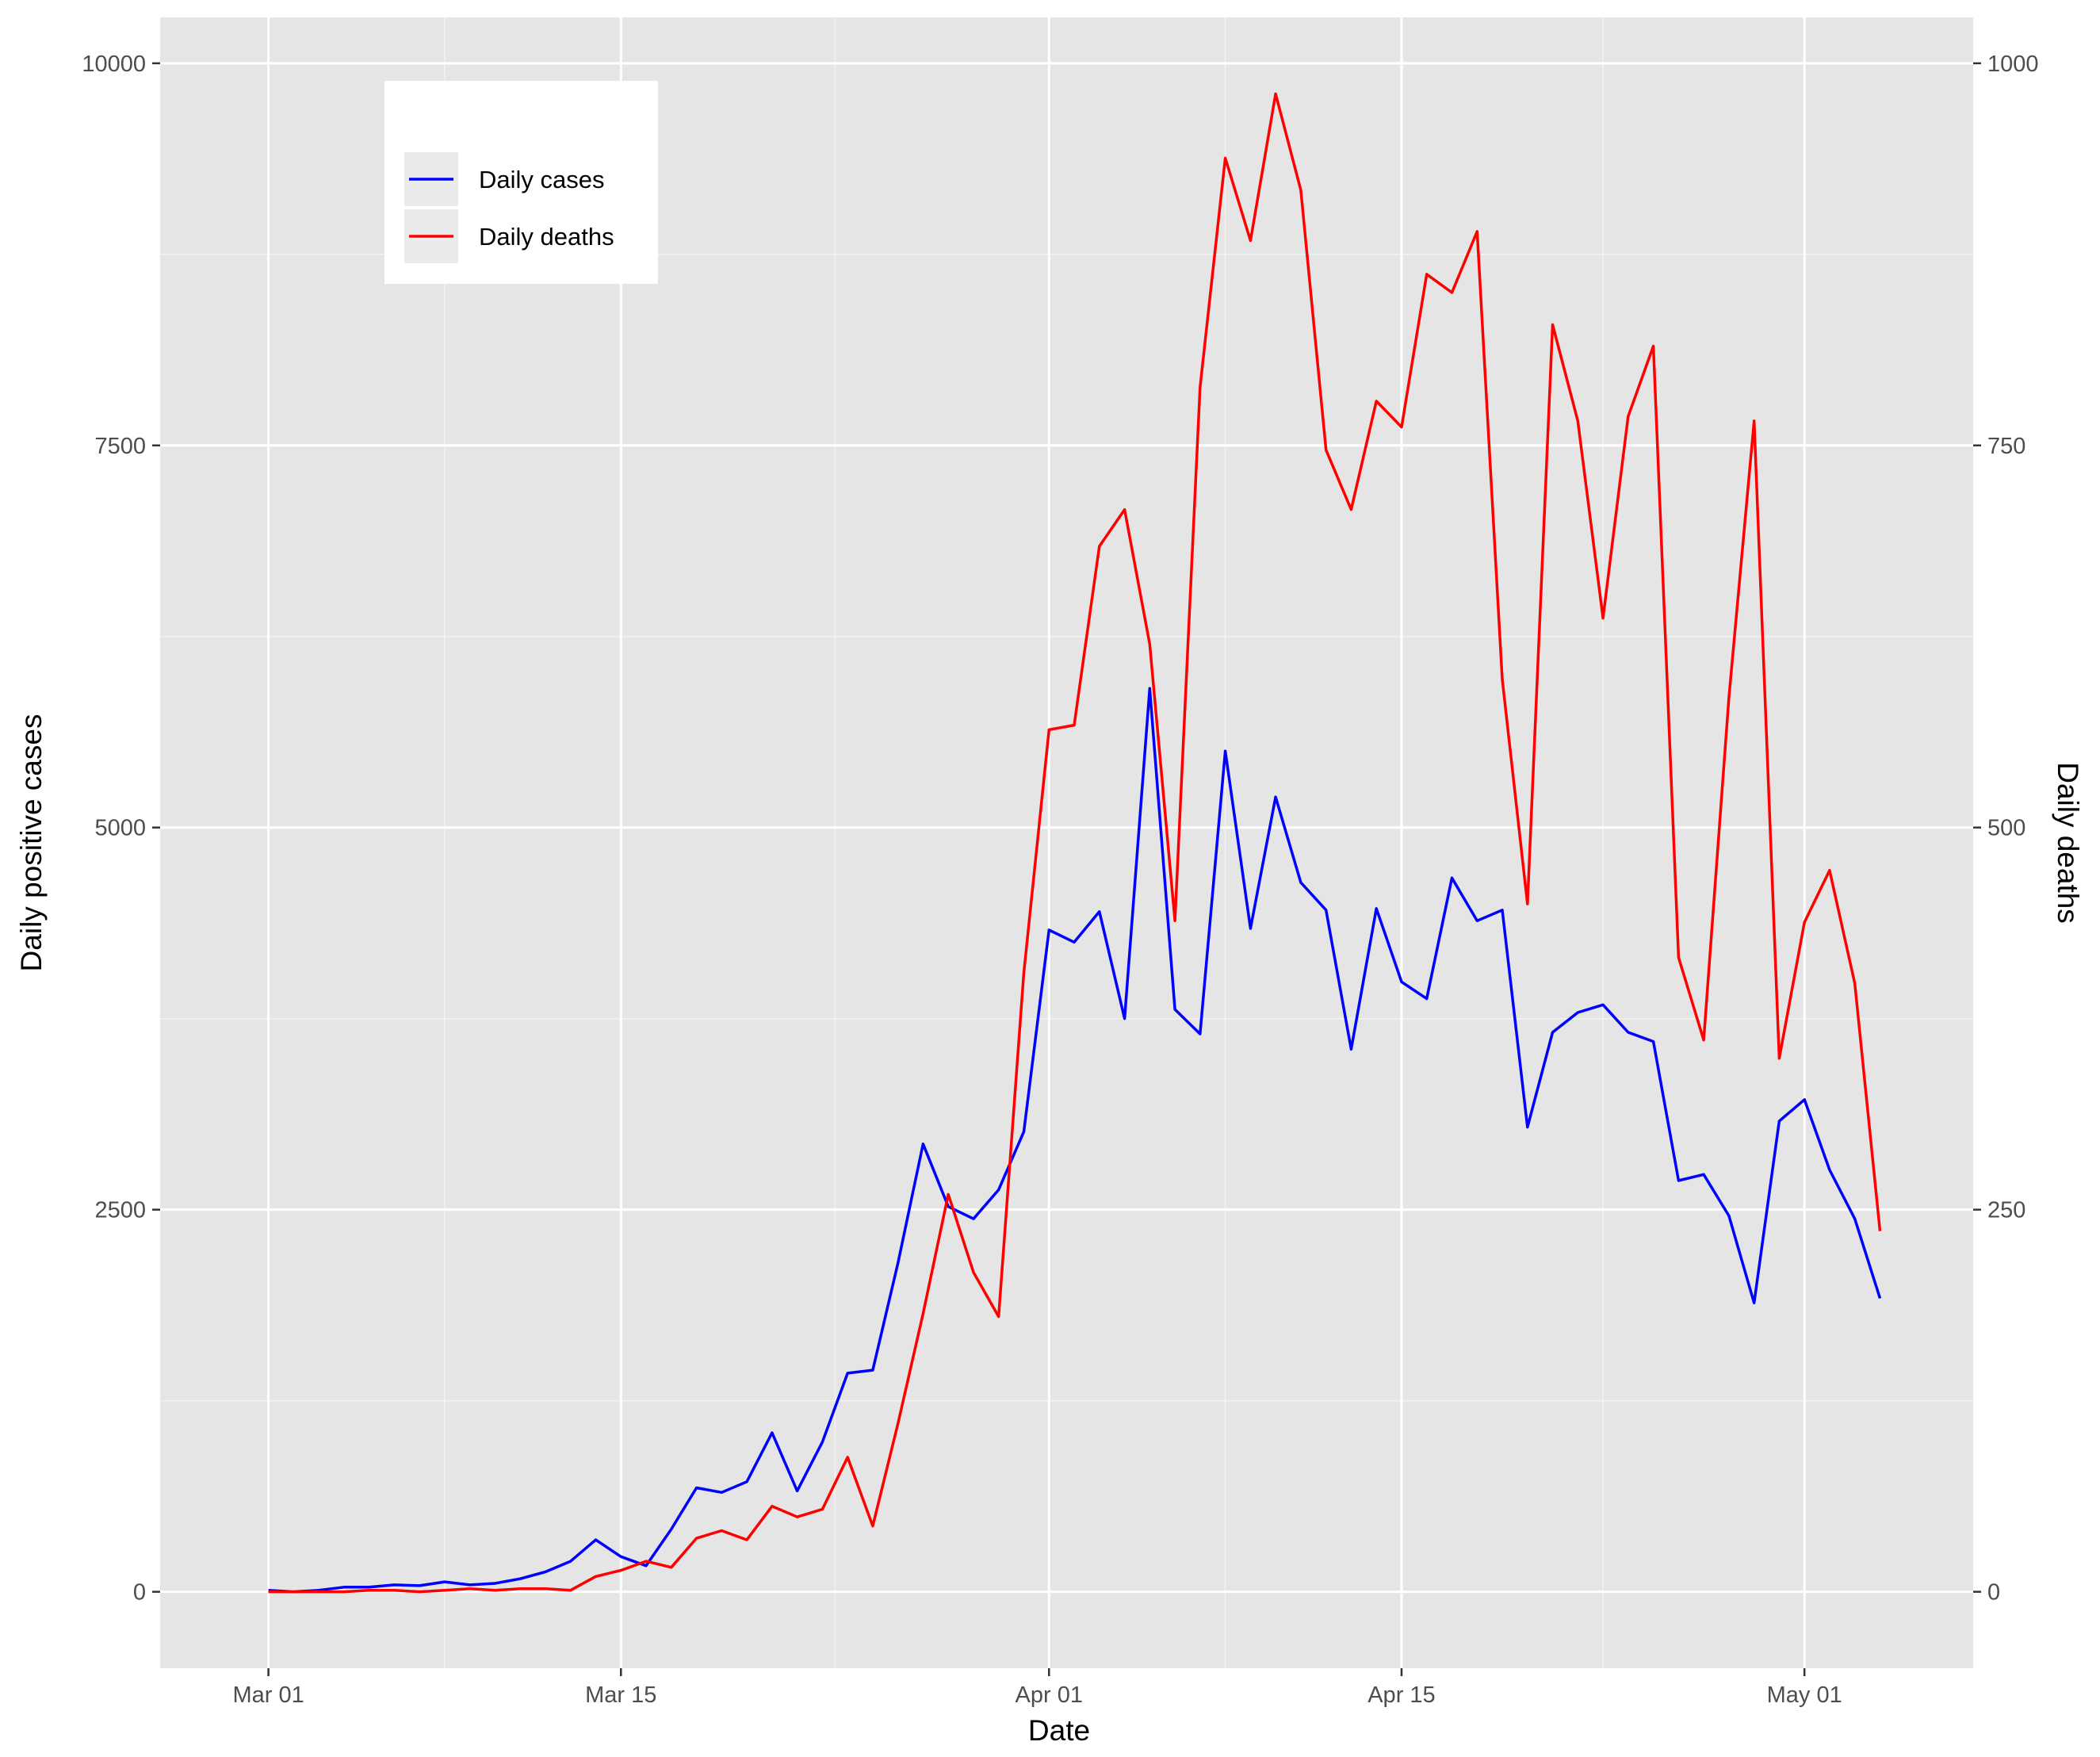  Describe the element at coordinates (1993, 1593) in the screenshot. I see `y2-tick-label: 0` at that location.